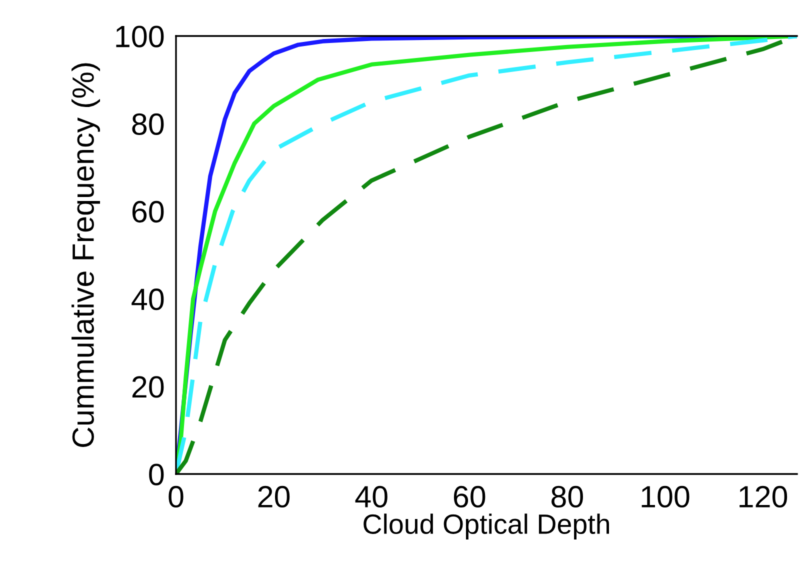  Describe the element at coordinates (156, 475) in the screenshot. I see `y-tick-label: 0` at that location.